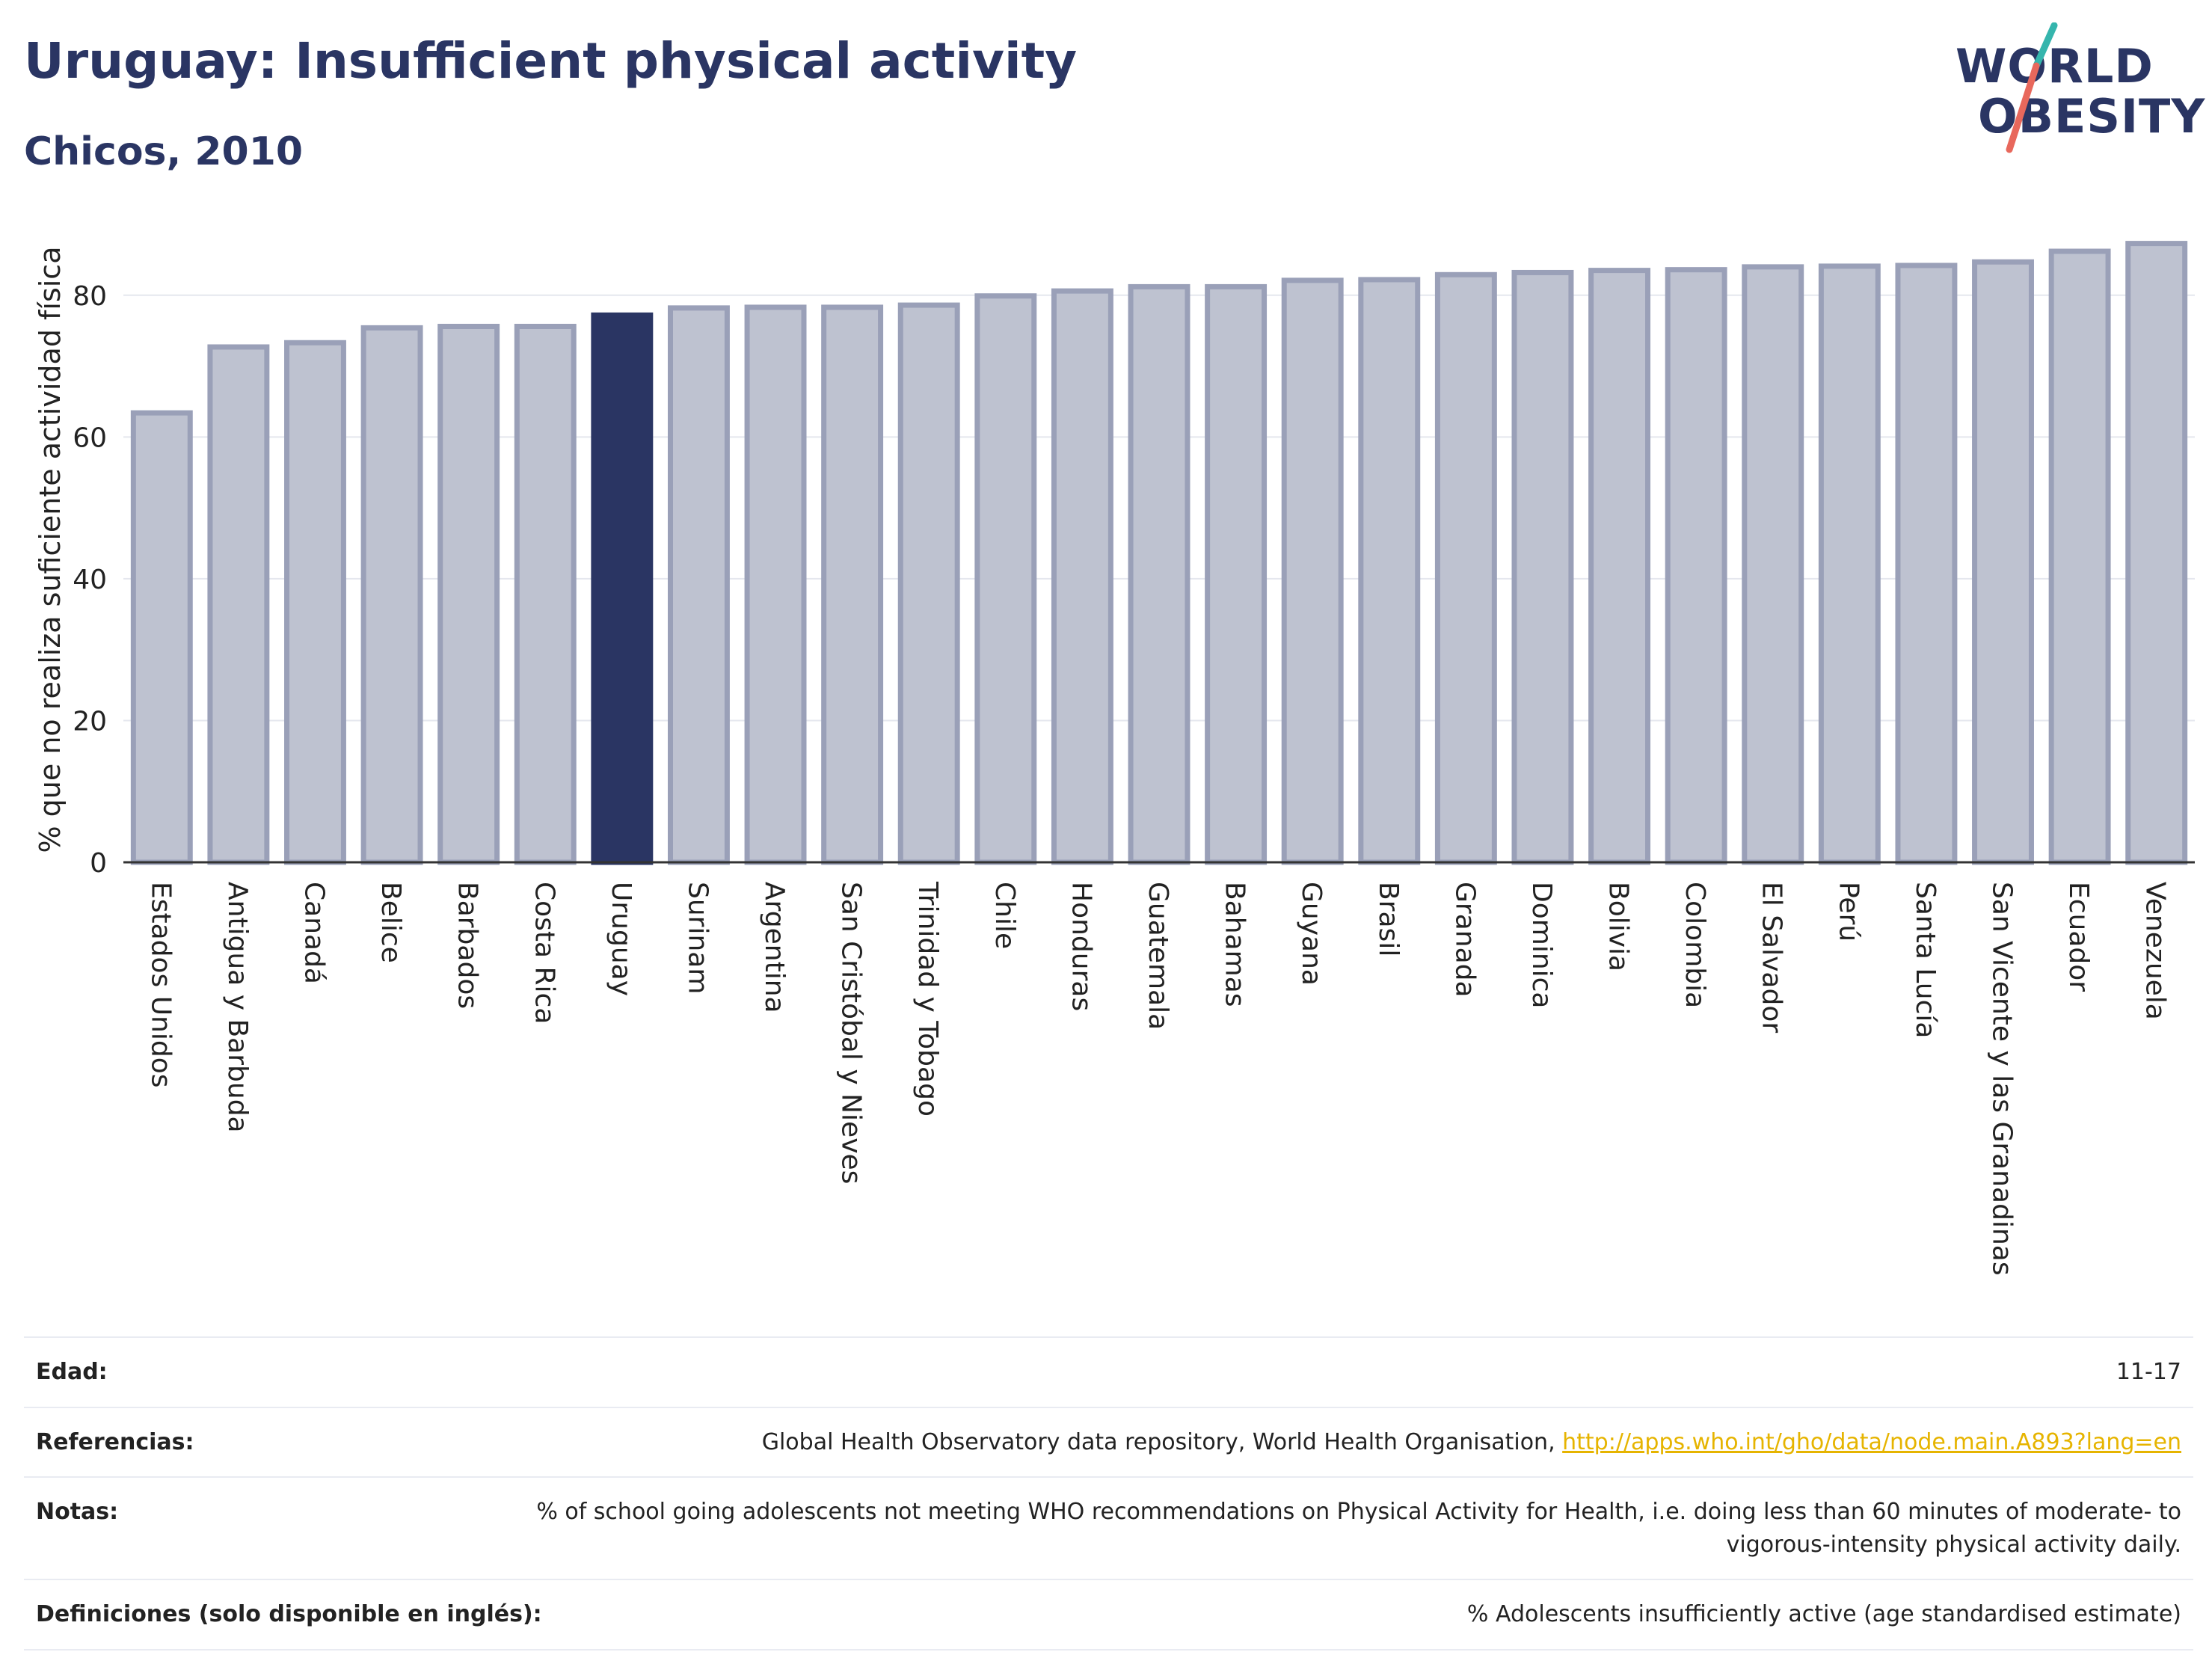 The height and width of the screenshot is (1655, 2212). I want to click on logo-slash-bottom, so click(2023, 107).